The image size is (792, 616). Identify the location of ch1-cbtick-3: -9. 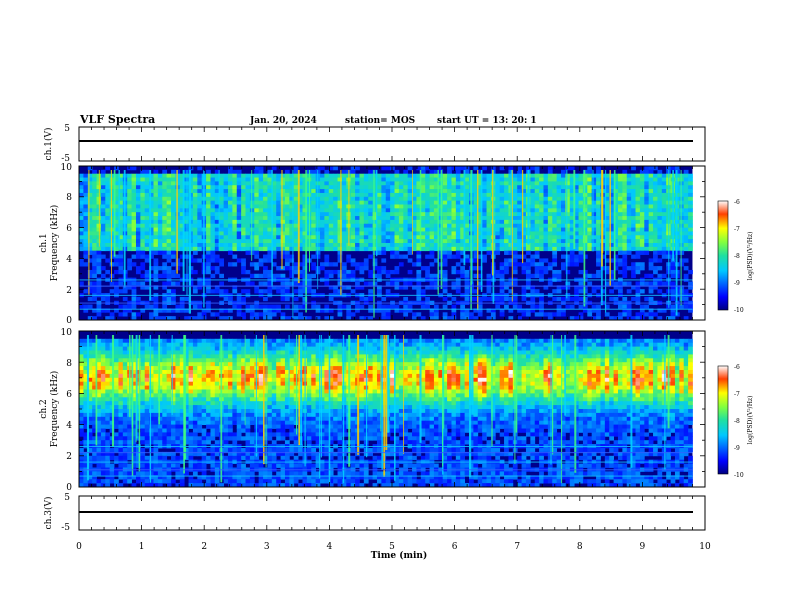
(737, 283).